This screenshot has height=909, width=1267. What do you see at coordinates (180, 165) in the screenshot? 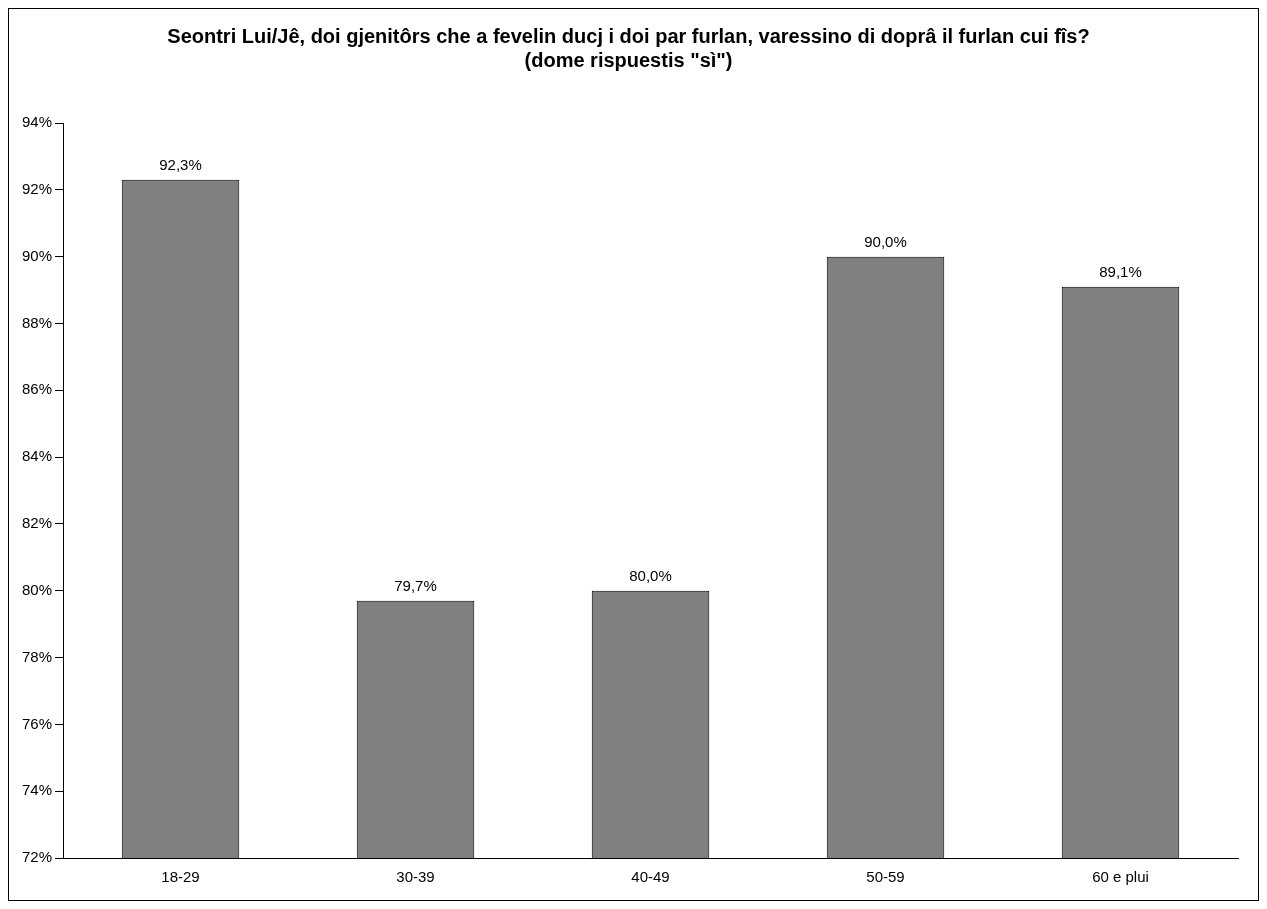
I see `data-label: 92,3%` at bounding box center [180, 165].